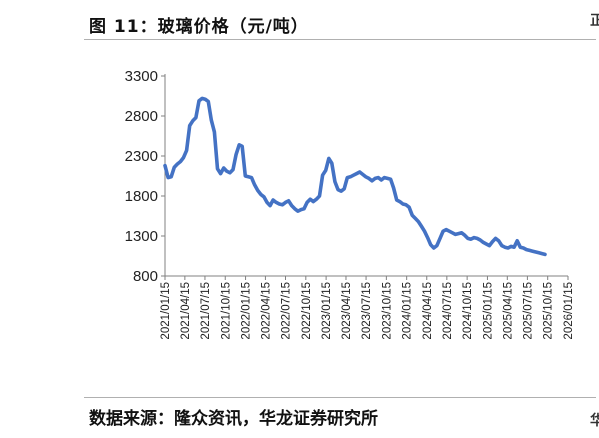 The height and width of the screenshot is (438, 599). I want to click on edge-fragment-bottom: 华, so click(594, 421).